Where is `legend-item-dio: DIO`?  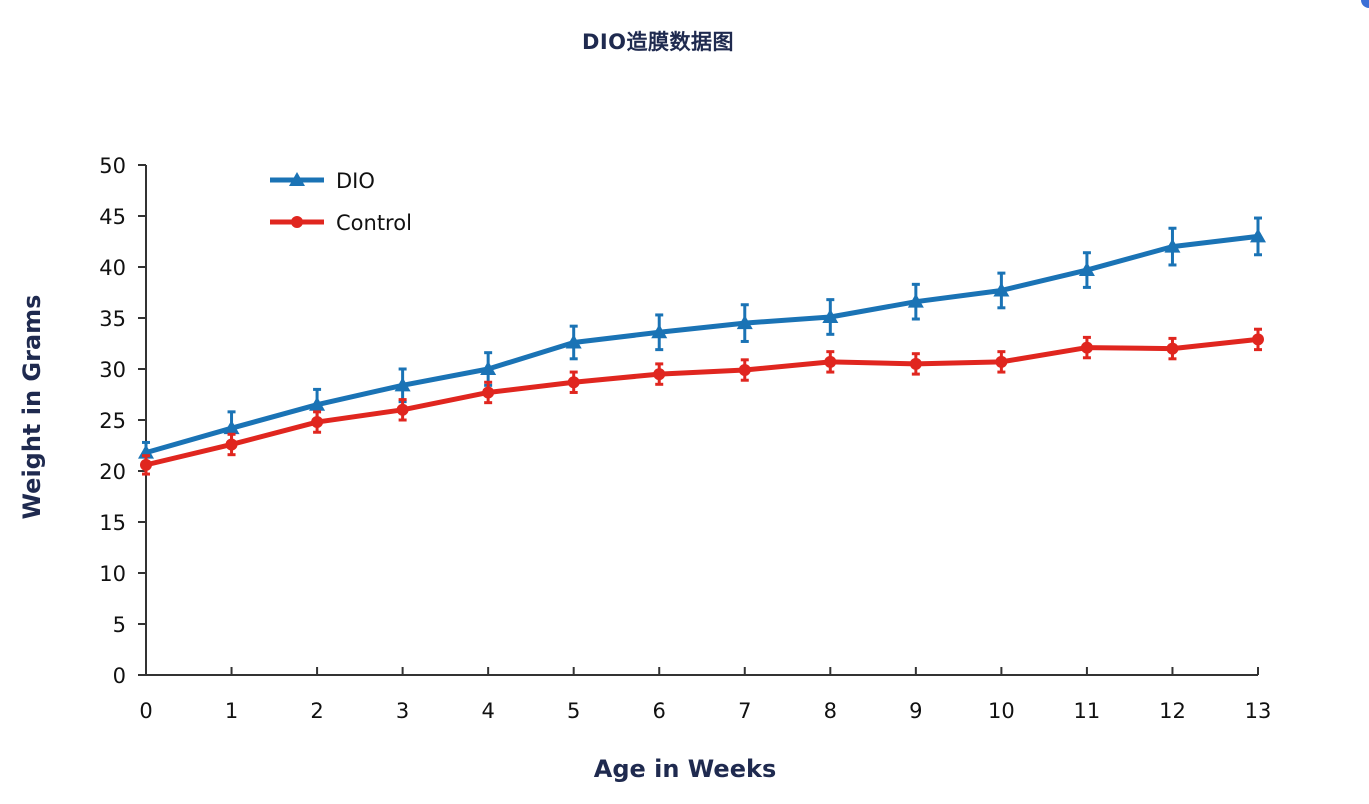 legend-item-dio: DIO is located at coordinates (322, 181).